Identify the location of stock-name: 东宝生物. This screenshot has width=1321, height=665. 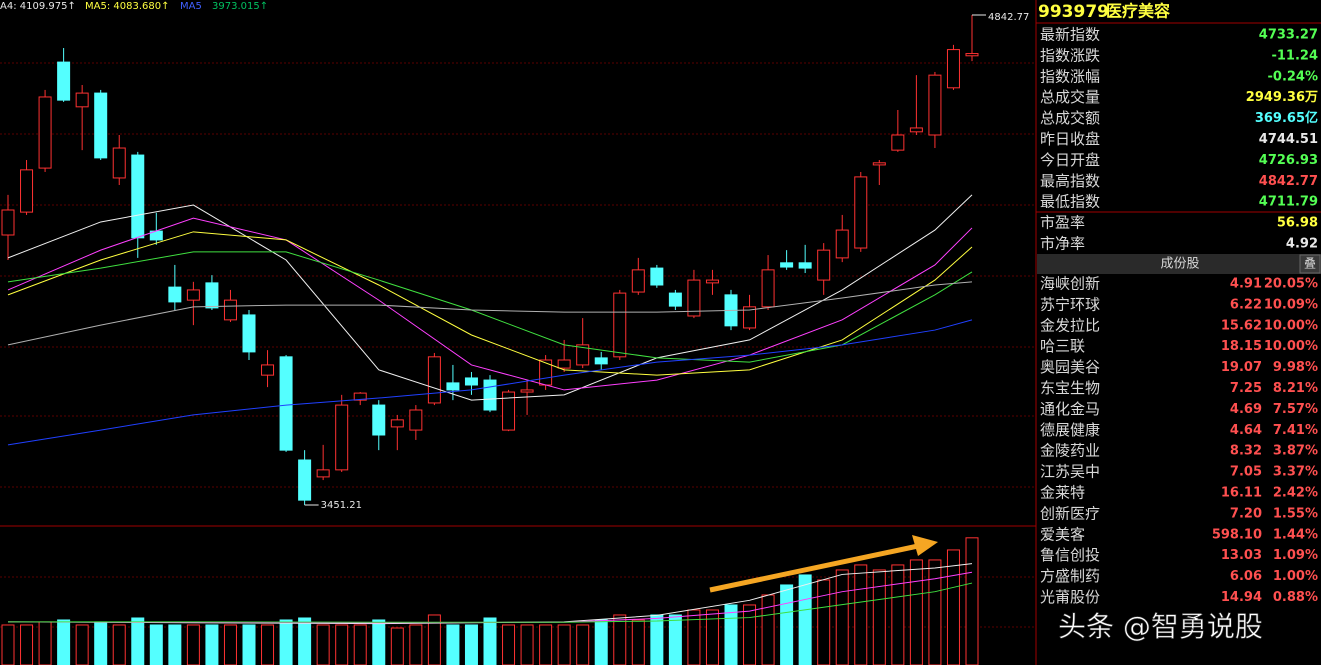
(1070, 388).